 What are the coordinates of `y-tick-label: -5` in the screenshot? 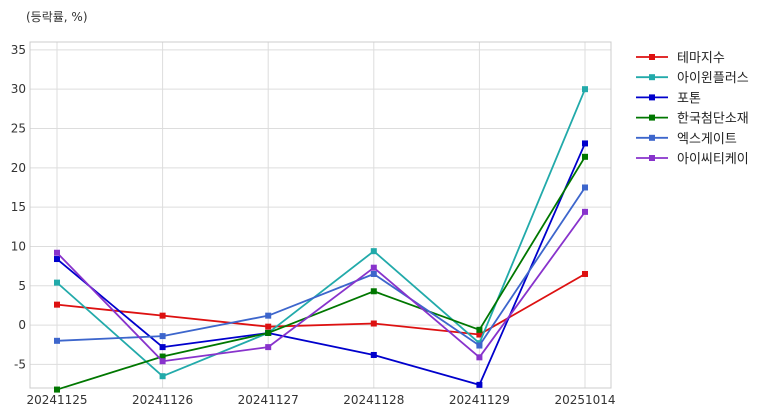 It's located at (20, 364).